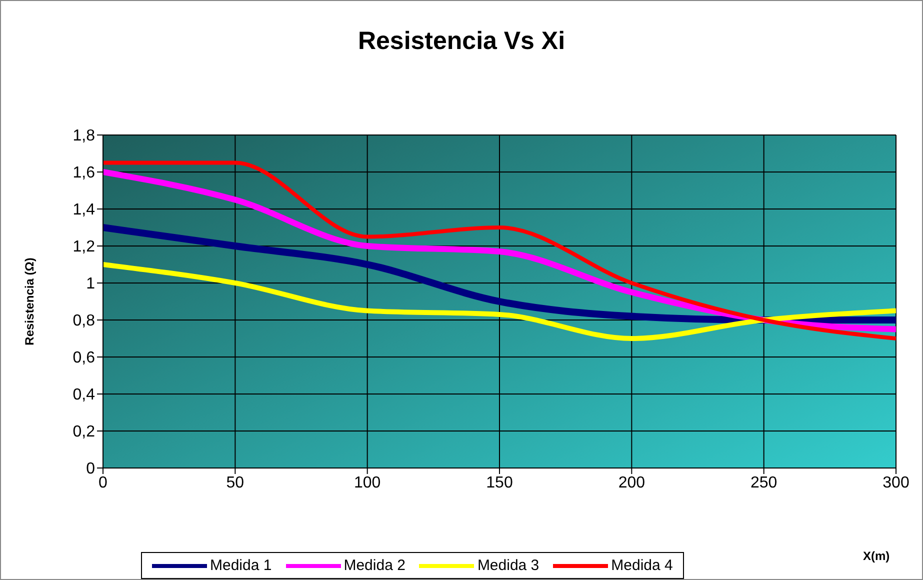  Describe the element at coordinates (84, 210) in the screenshot. I see `y-tick-label: 1,4` at that location.